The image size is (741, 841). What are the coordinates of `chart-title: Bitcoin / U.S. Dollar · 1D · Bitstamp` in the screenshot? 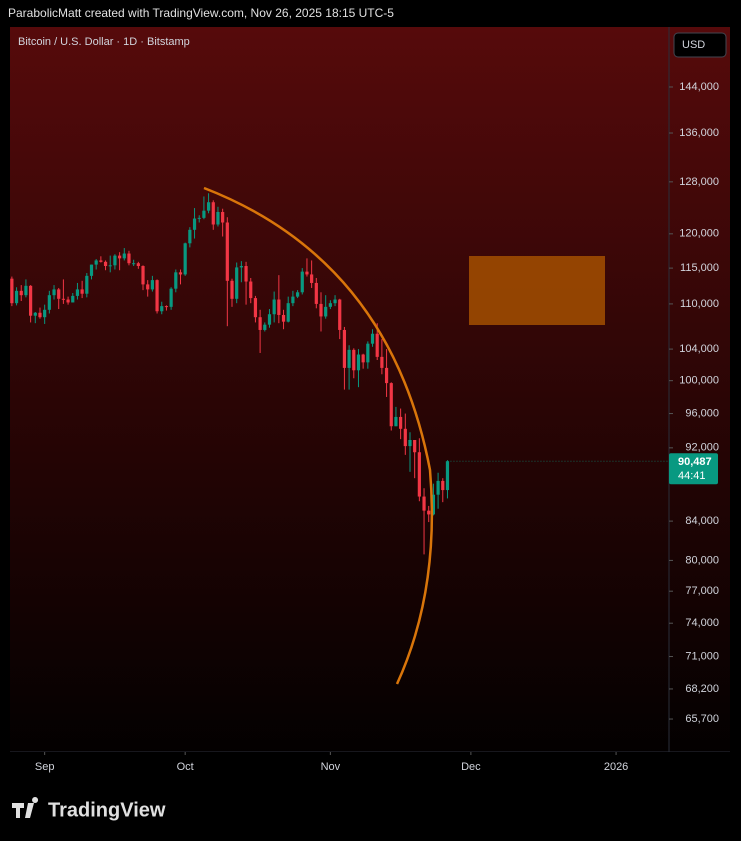 It's located at (104, 42).